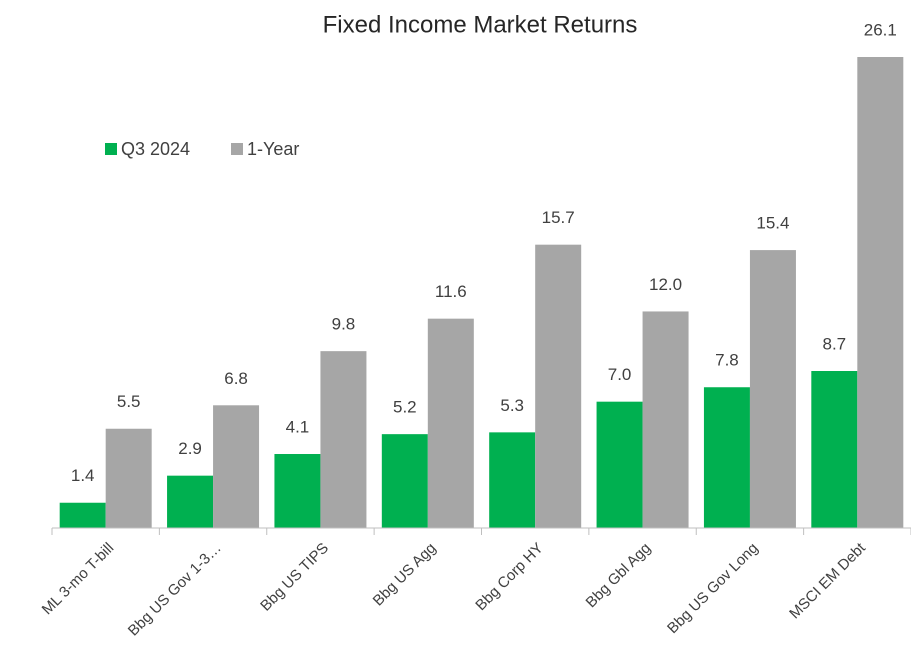 The width and height of the screenshot is (911, 654). Describe the element at coordinates (129, 401) in the screenshot. I see `data-label: 5.5` at that location.